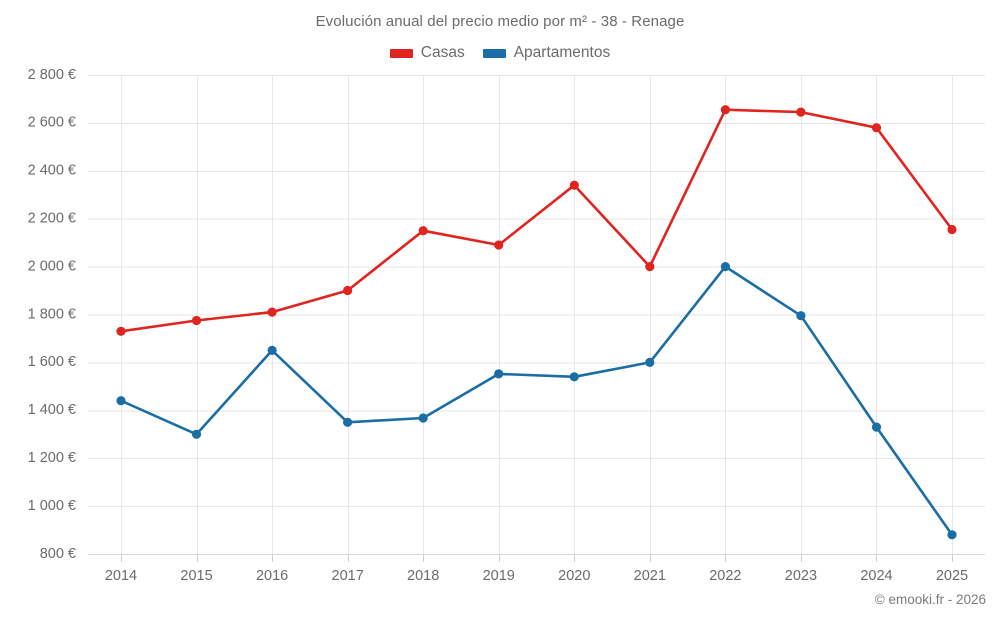 The height and width of the screenshot is (625, 1000). I want to click on y-axis-tick-label: 2 200 €, so click(52, 219).